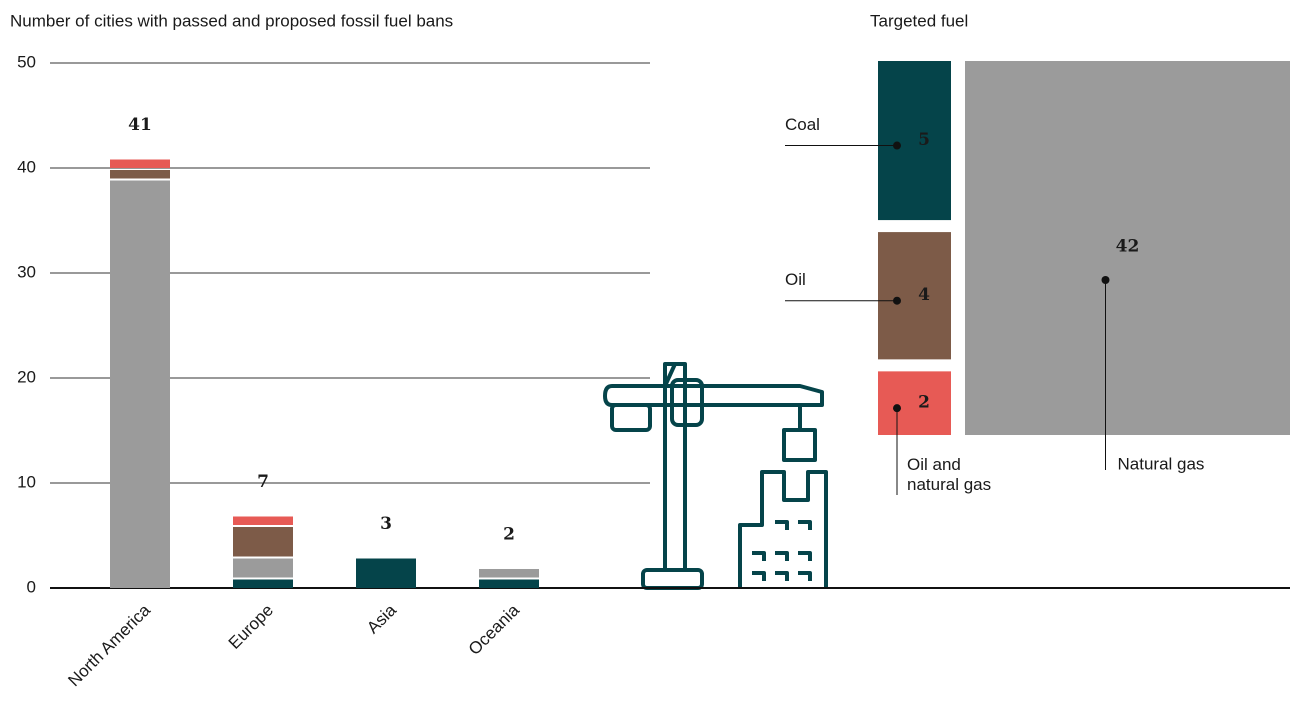  What do you see at coordinates (26, 376) in the screenshot?
I see `y-tick-label: 20` at bounding box center [26, 376].